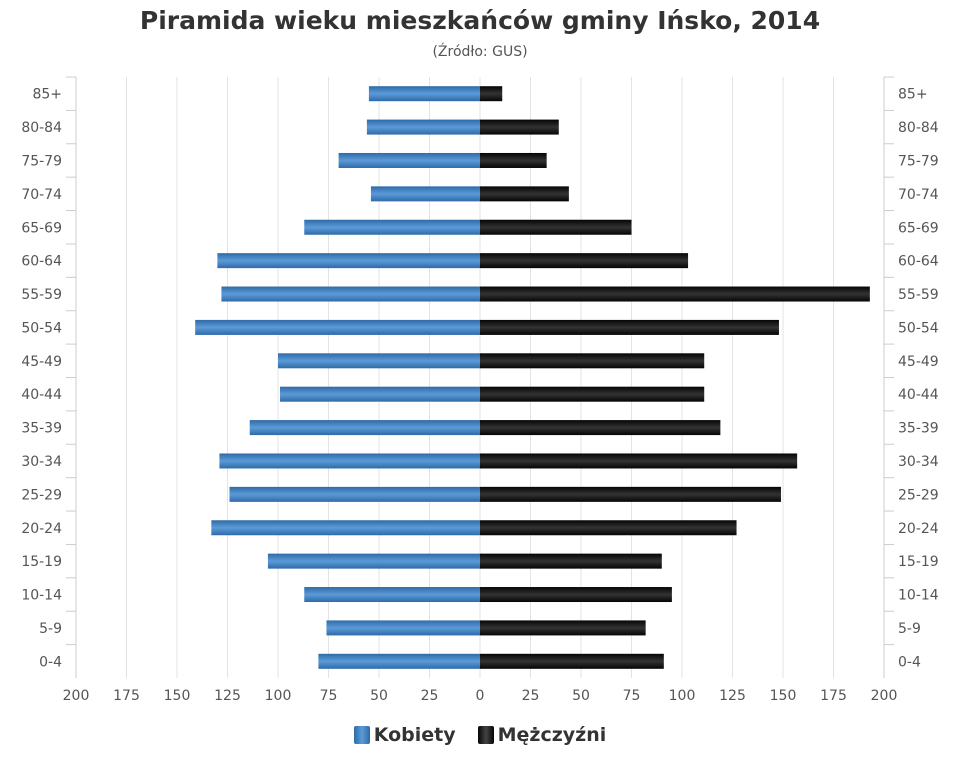  Describe the element at coordinates (918, 596) in the screenshot. I see `y-tick-label-right: 10-14` at that location.